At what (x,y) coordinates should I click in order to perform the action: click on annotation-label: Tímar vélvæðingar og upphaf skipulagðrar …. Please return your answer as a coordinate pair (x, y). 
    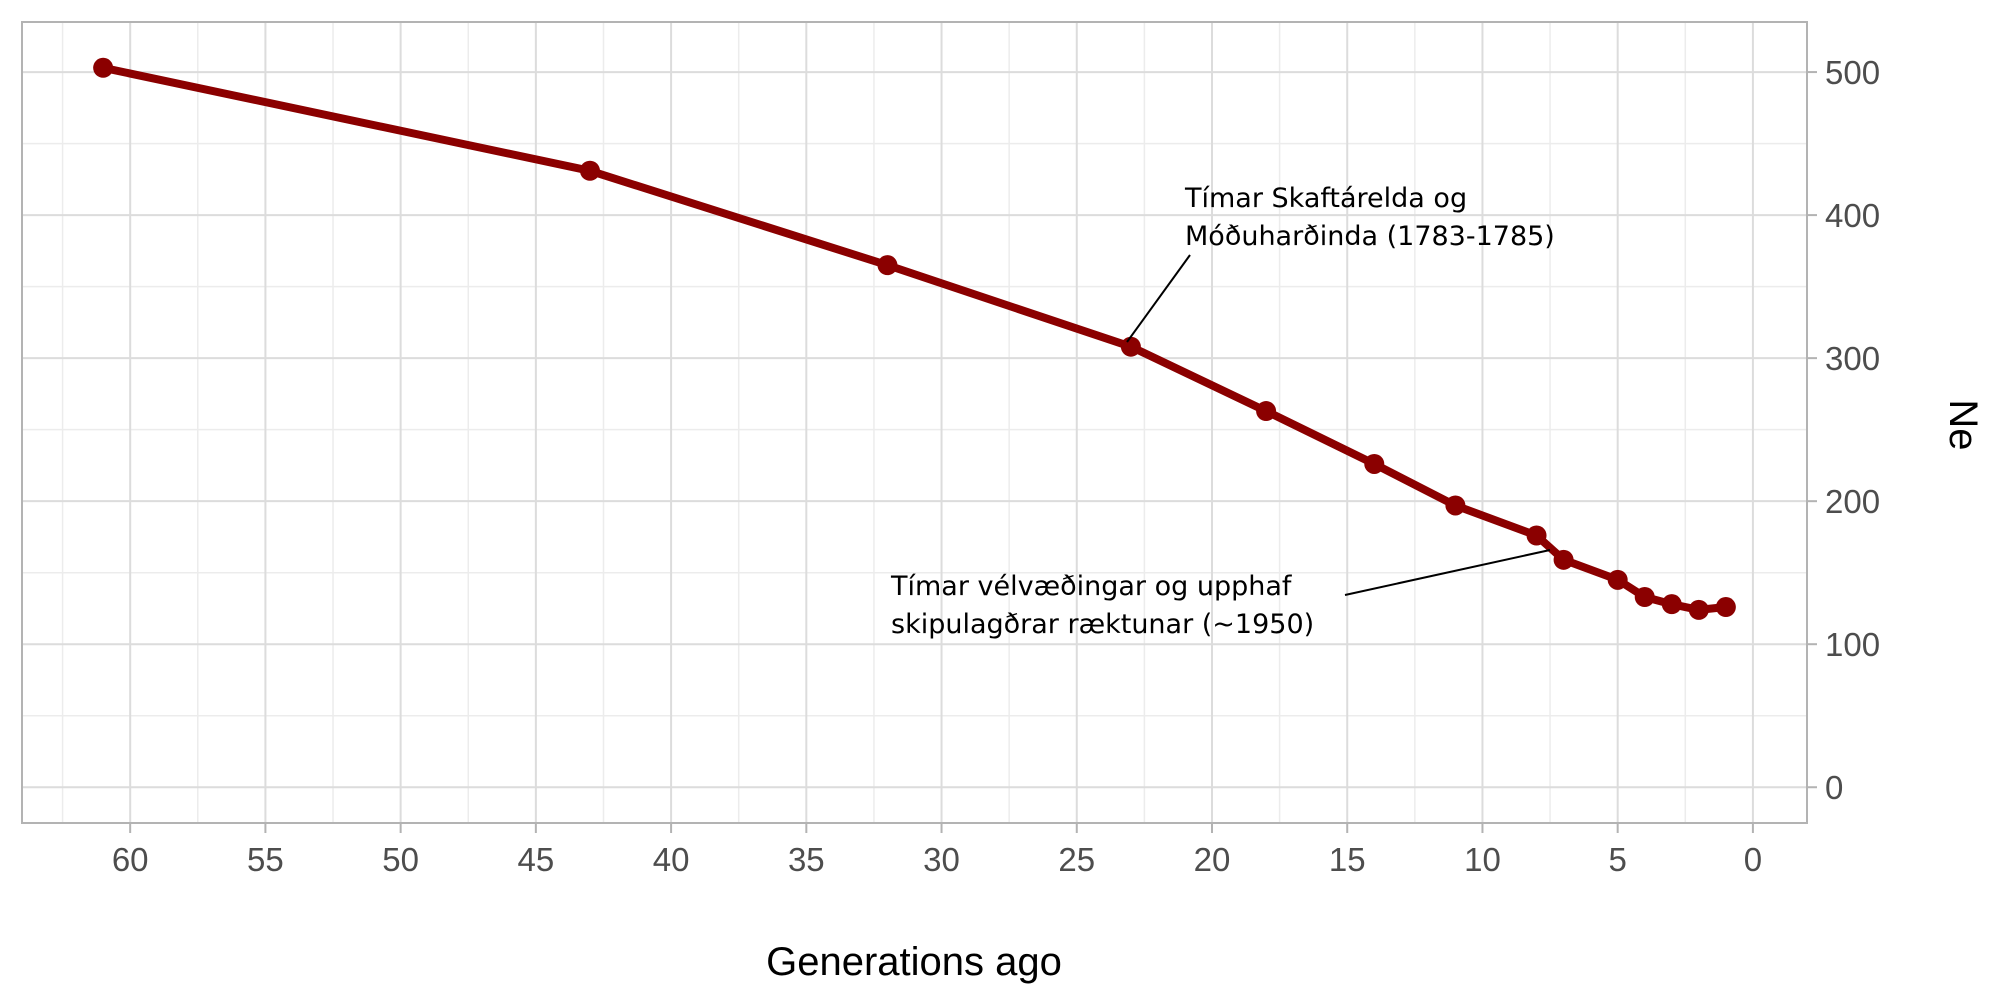
    Looking at the image, I should click on (1102, 605).